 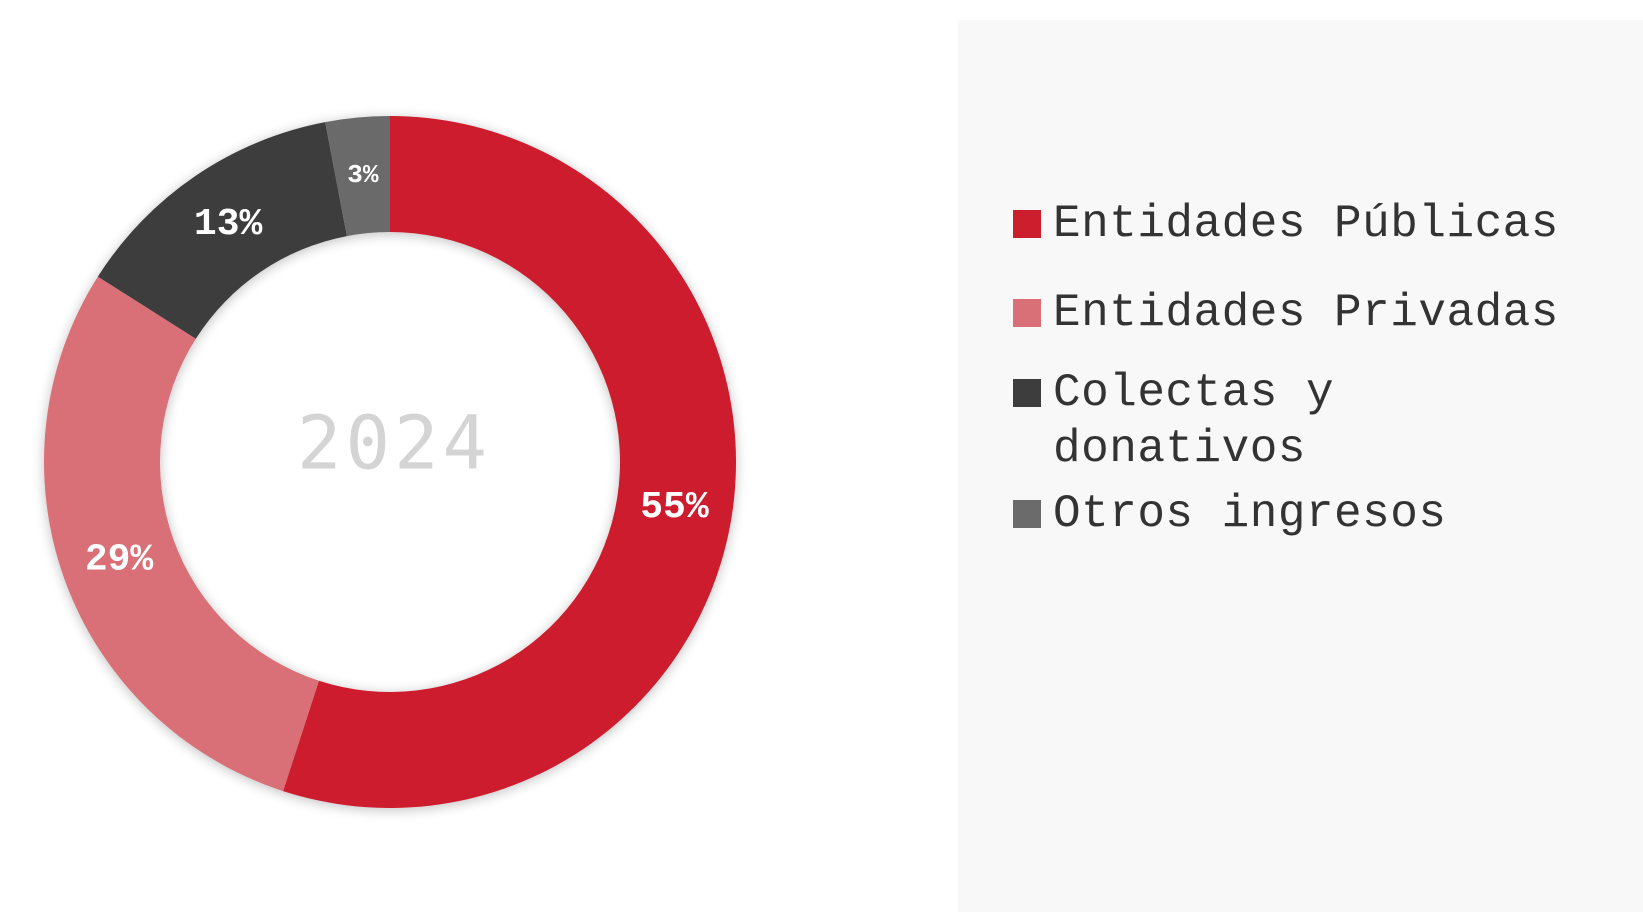 What do you see at coordinates (1027, 514) in the screenshot?
I see `legend-swatch-otros-ingresos` at bounding box center [1027, 514].